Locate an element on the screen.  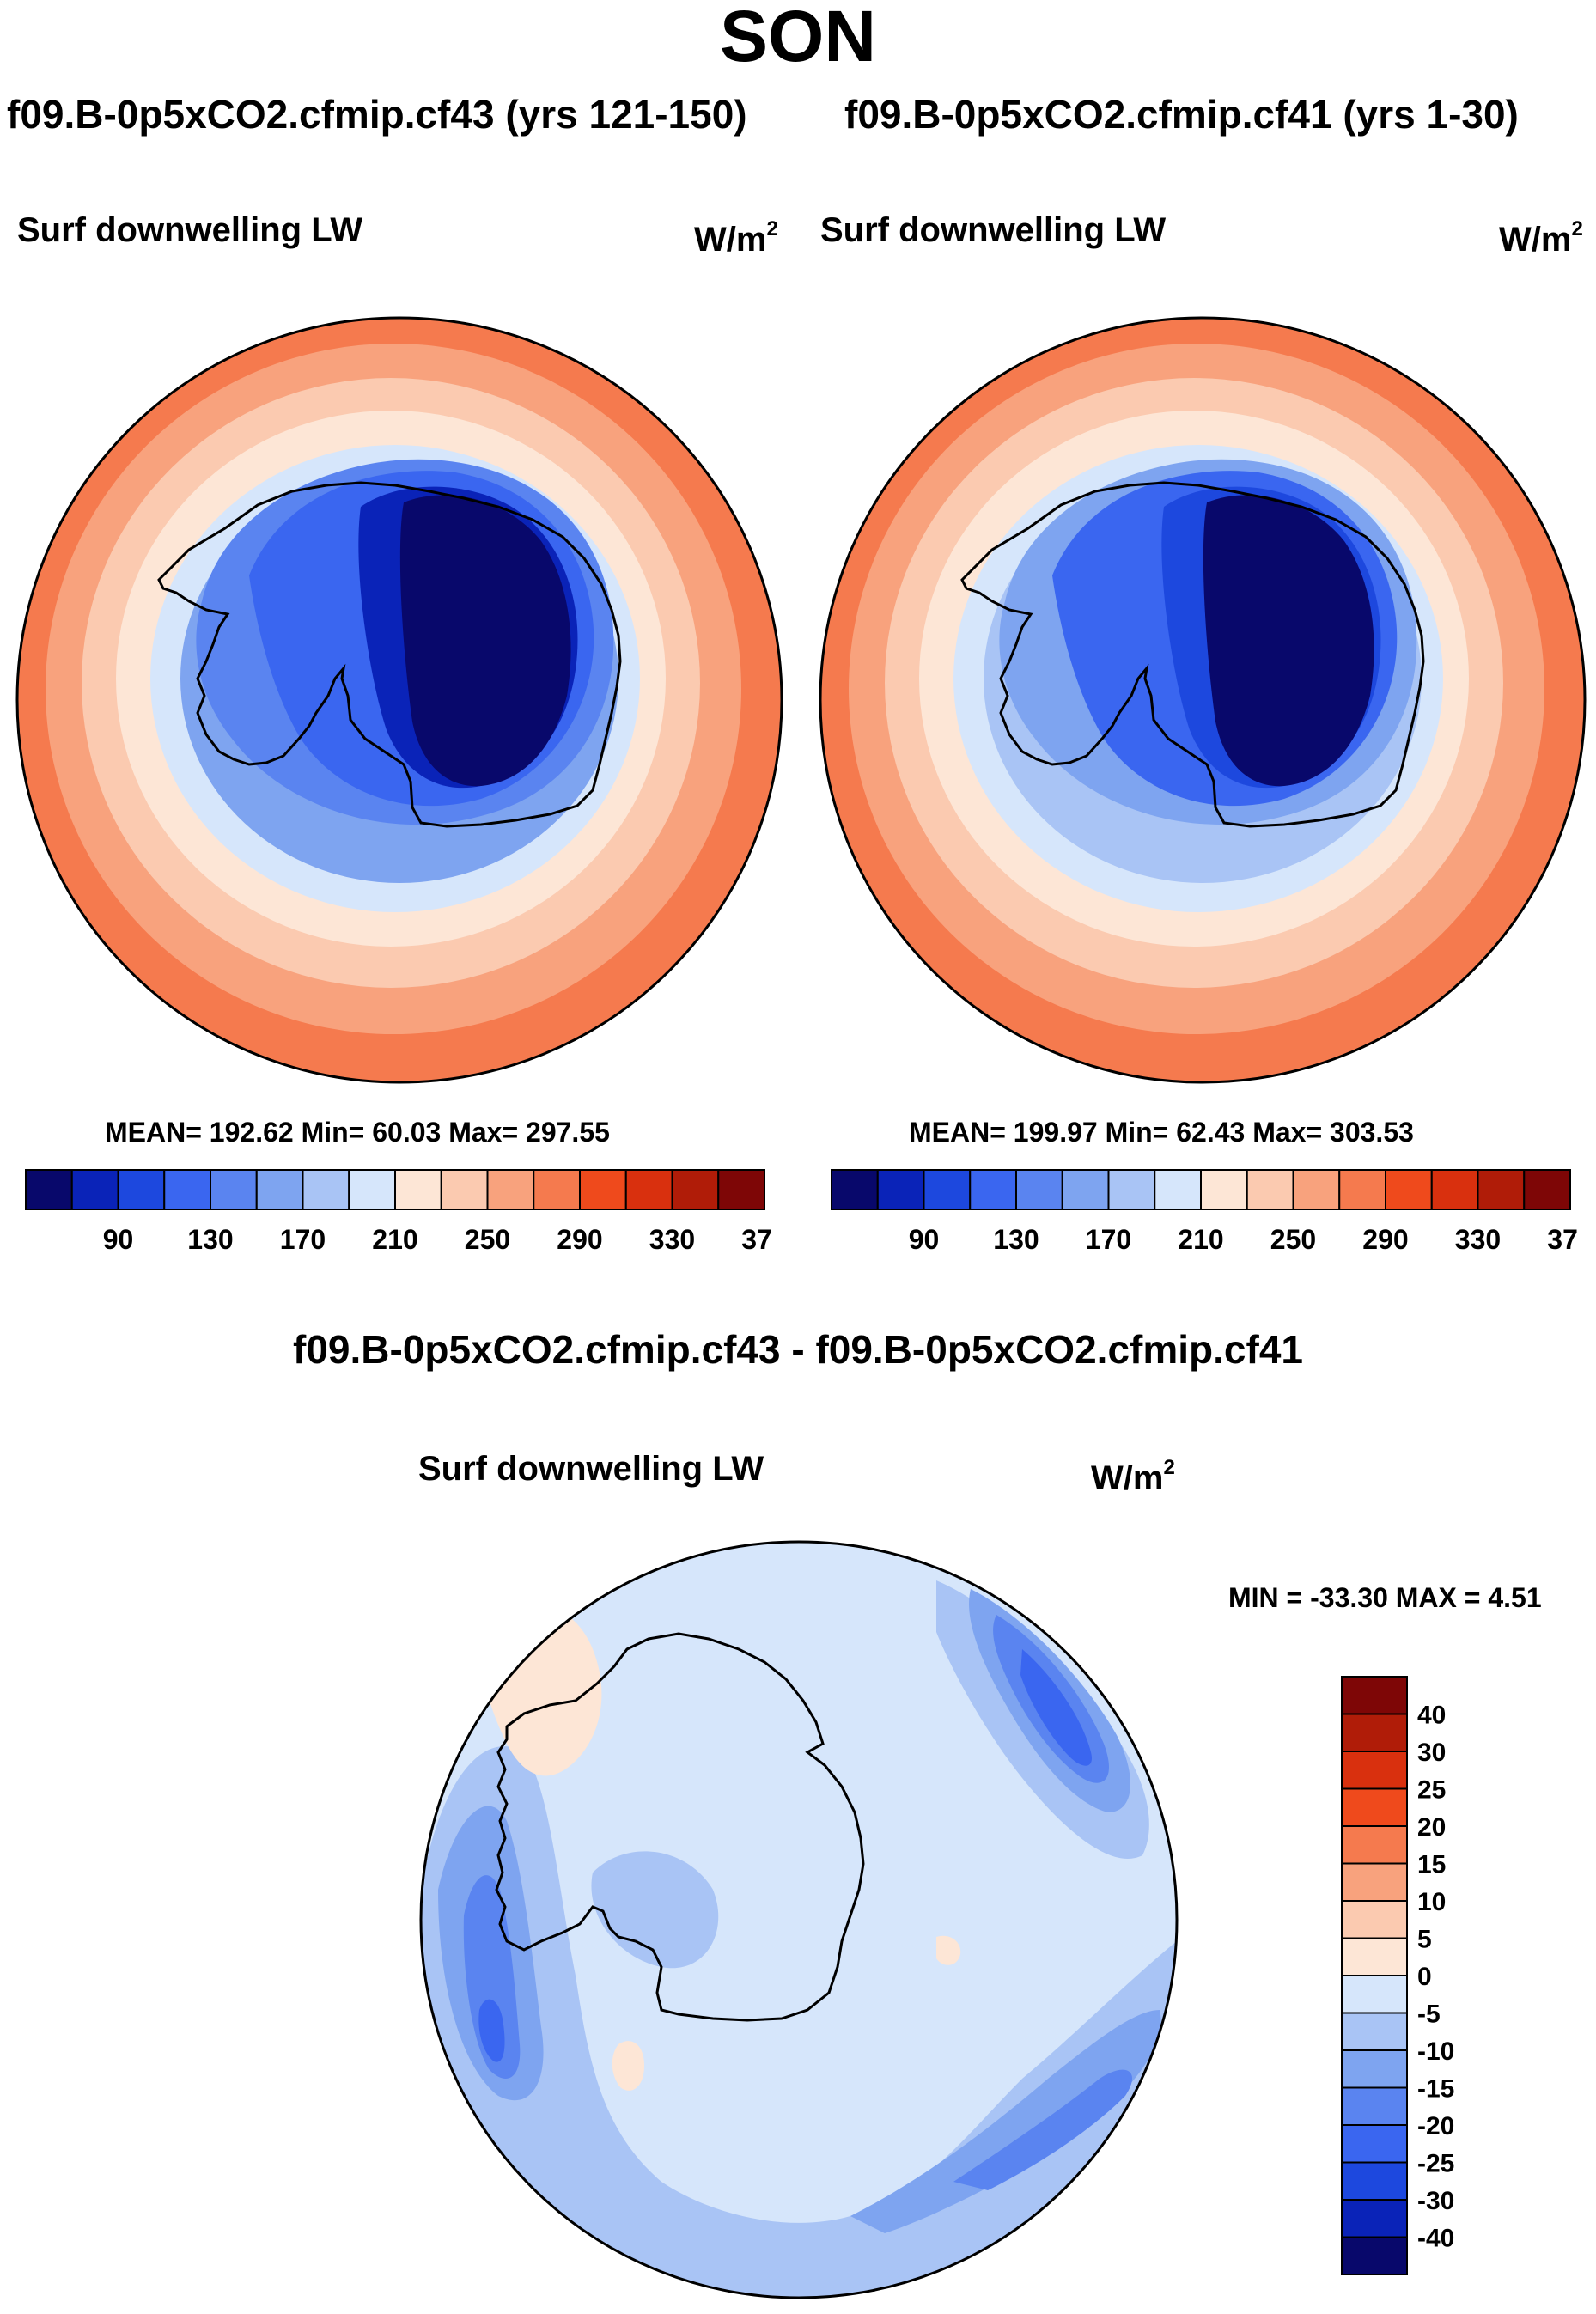
colorbar-tick-label: 370 is located at coordinates (757, 1239).